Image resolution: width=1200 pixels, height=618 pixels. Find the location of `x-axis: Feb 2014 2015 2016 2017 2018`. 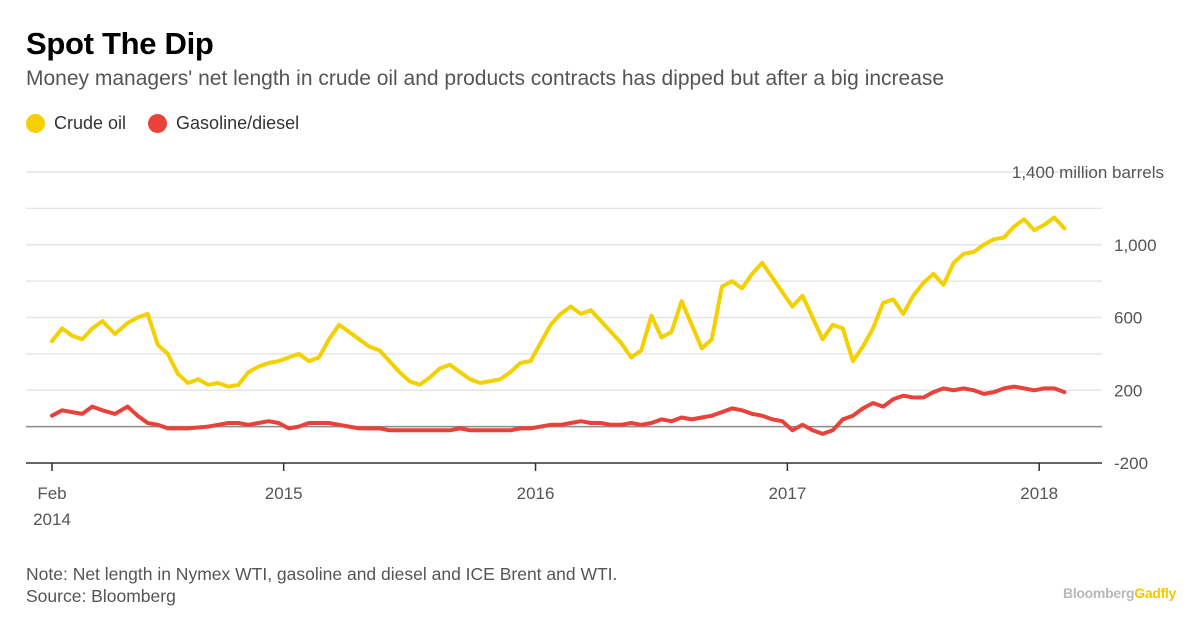

x-axis: Feb 2014 2015 2016 2017 2018 is located at coordinates (545, 496).